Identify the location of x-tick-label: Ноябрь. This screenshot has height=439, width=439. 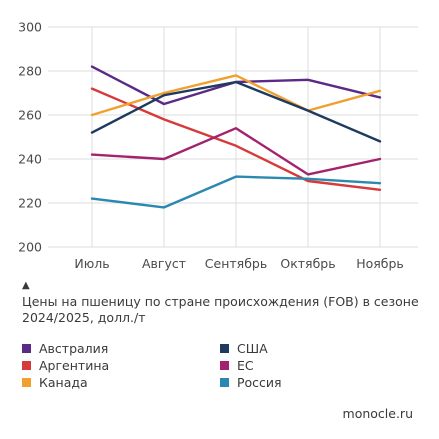
(380, 263).